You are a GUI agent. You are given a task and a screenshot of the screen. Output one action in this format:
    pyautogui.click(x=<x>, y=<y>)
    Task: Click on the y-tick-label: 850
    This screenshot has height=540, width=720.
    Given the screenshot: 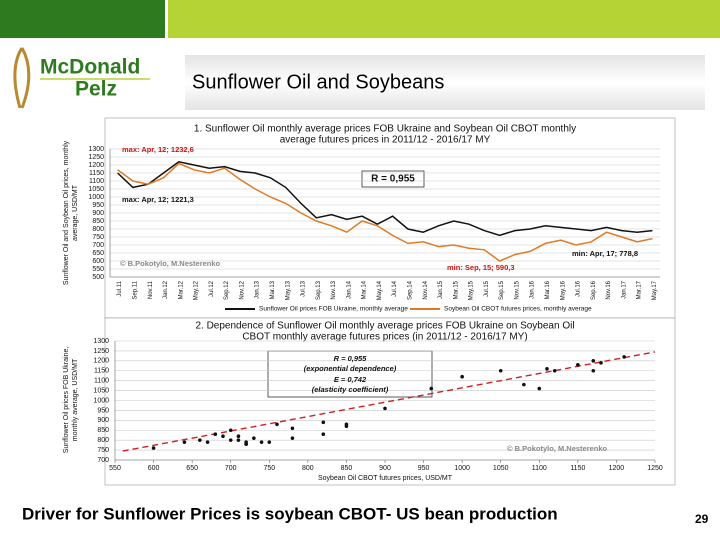 What is the action you would take?
    pyautogui.click(x=103, y=430)
    